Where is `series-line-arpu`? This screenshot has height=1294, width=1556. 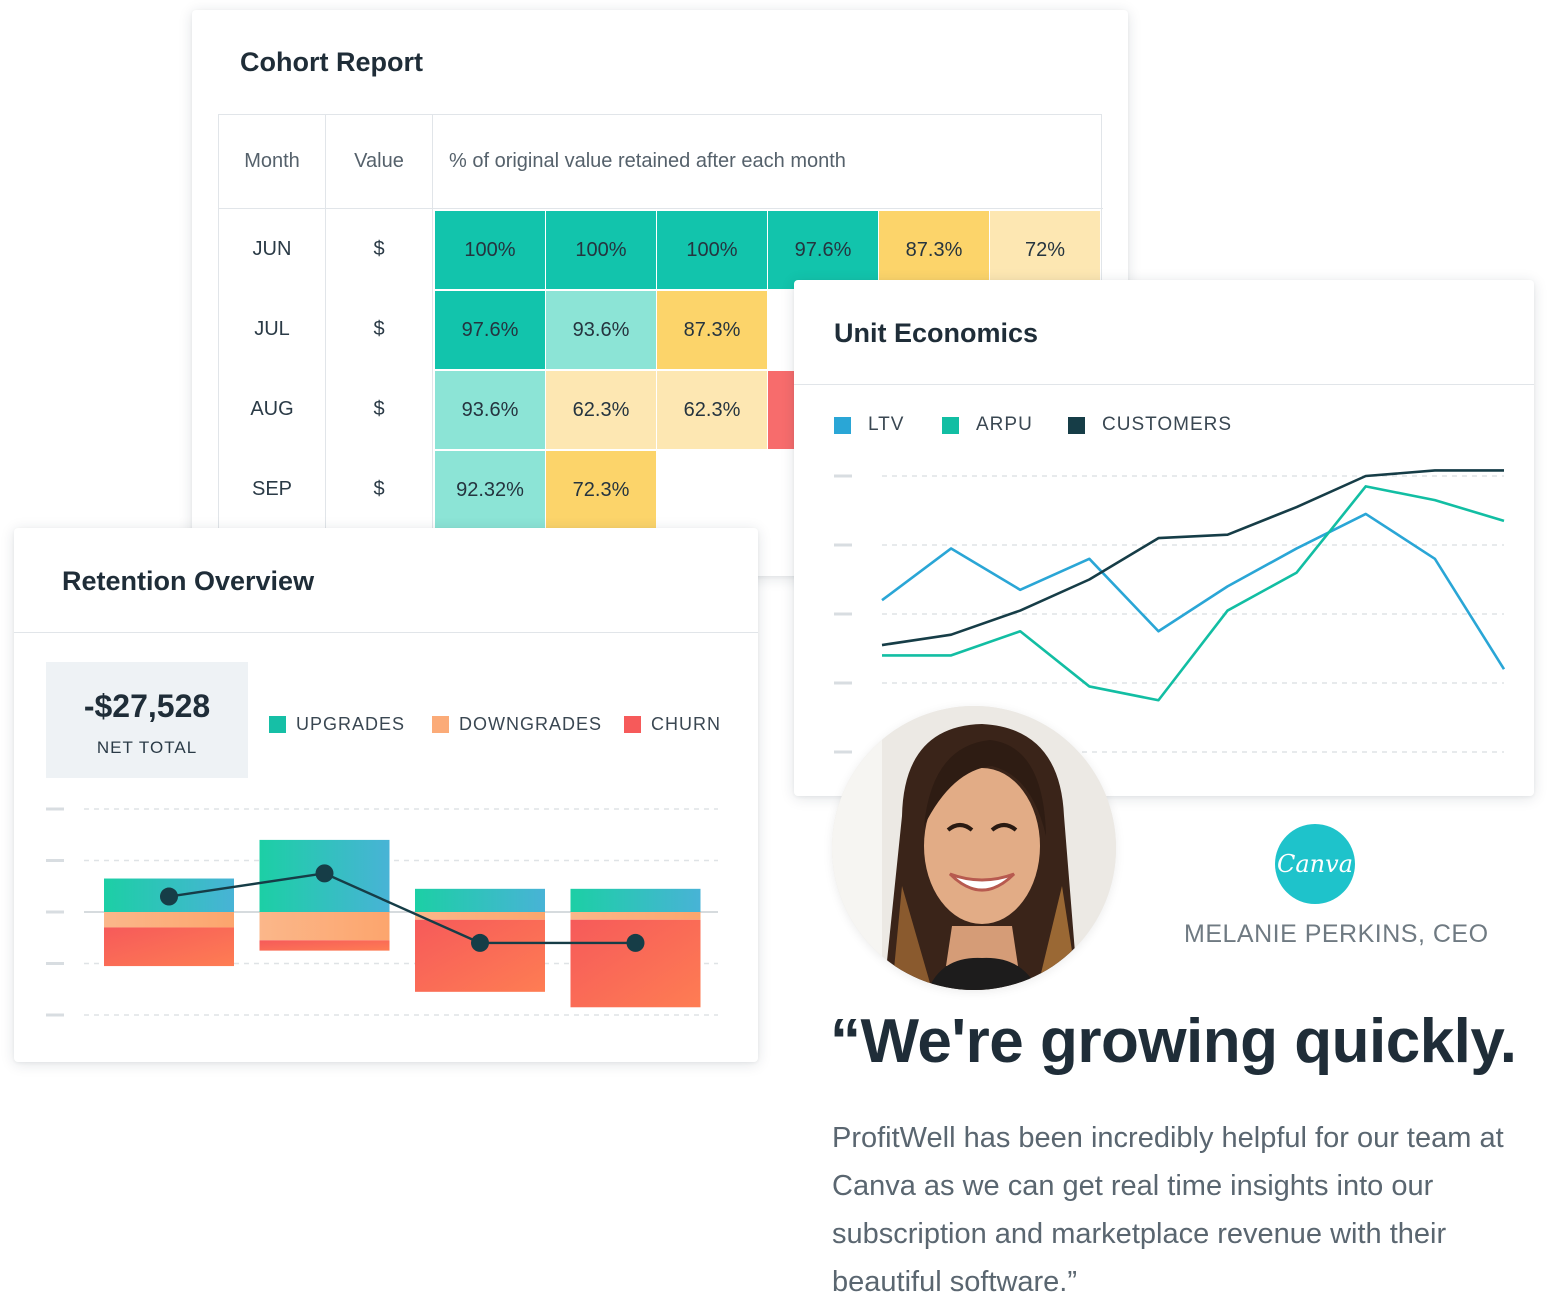
series-line-arpu is located at coordinates (1193, 593).